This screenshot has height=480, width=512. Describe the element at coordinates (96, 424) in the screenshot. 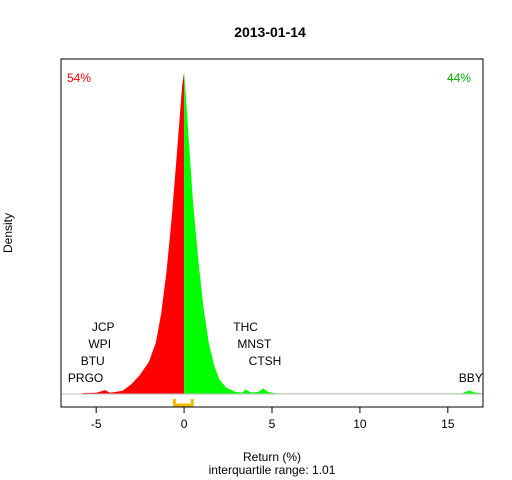

I see `x-tick-label: -5` at that location.